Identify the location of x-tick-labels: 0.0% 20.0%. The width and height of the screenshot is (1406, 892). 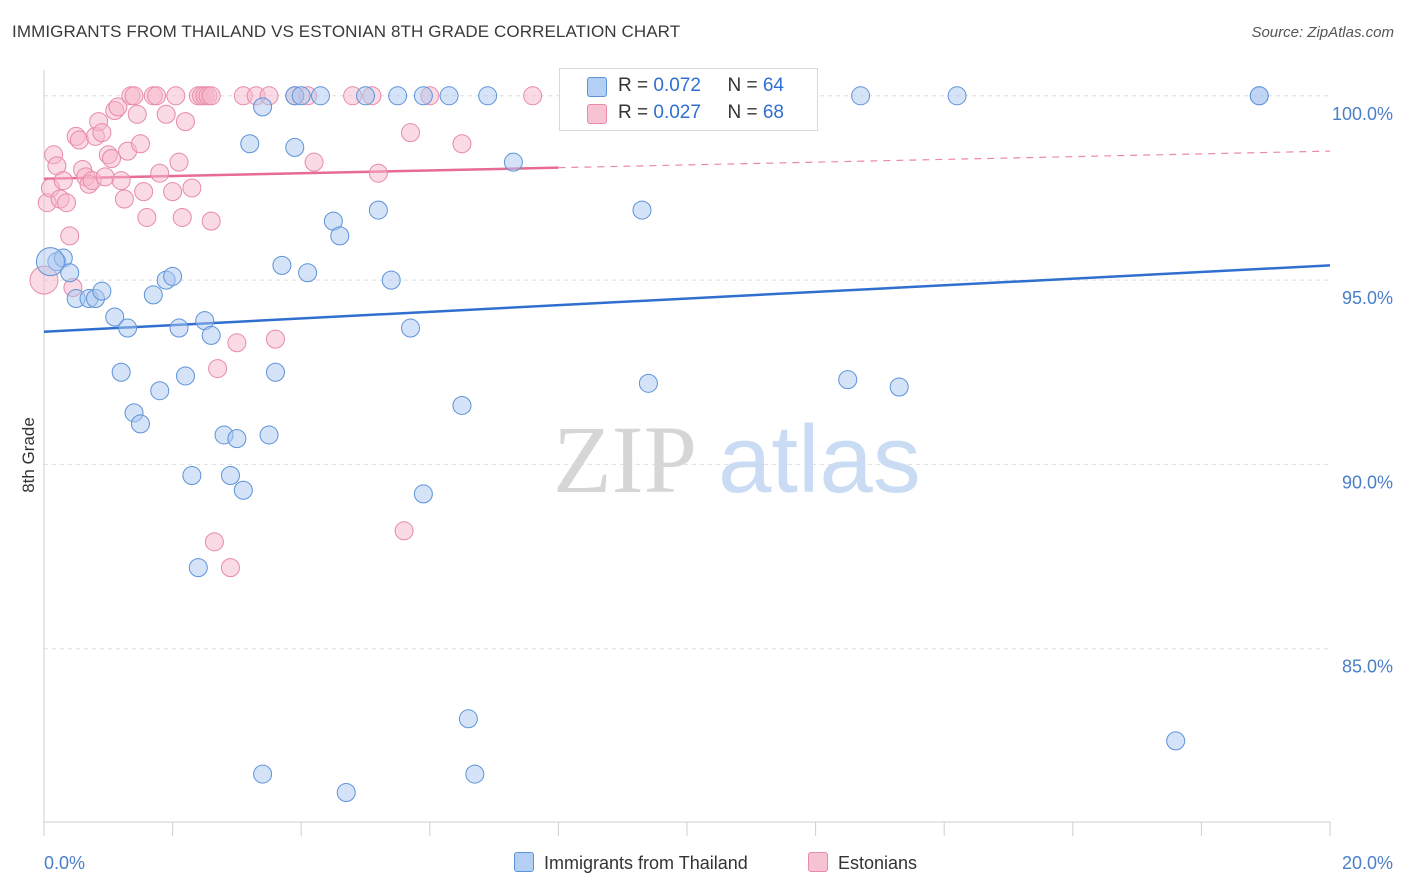
(718, 863).